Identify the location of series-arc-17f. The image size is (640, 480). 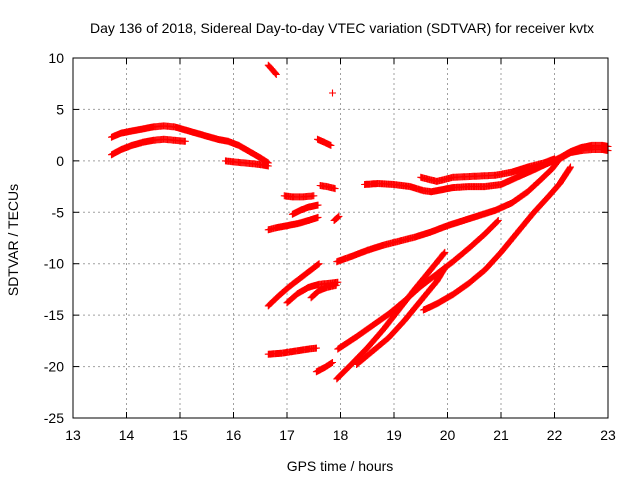
(336, 218).